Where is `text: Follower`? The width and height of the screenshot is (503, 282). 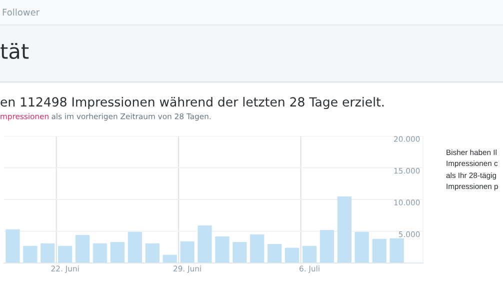 text: Follower is located at coordinates (21, 12).